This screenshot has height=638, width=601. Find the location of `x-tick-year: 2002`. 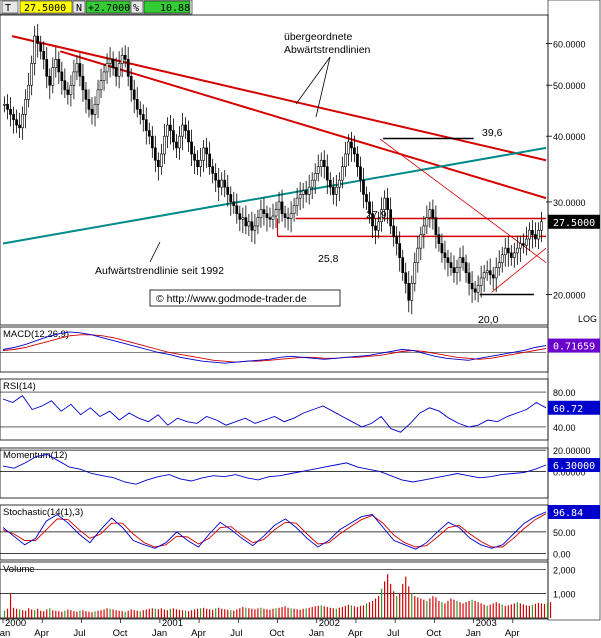

x-tick-year: 2002 is located at coordinates (329, 623).